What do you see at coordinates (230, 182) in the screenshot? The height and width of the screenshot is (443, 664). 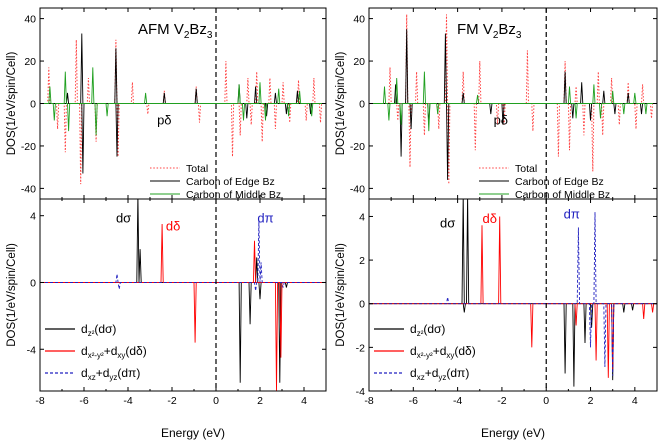 I see `legend-label: Carbon of Edge Bz` at bounding box center [230, 182].